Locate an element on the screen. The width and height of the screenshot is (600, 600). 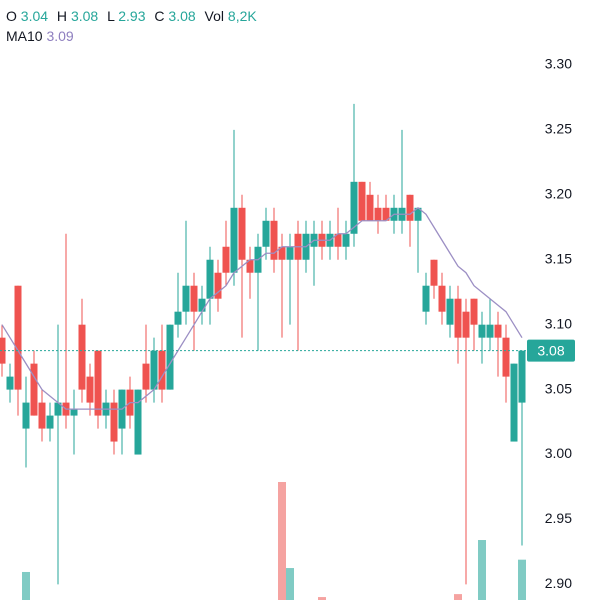
last-price-badge is located at coordinates (551, 350).